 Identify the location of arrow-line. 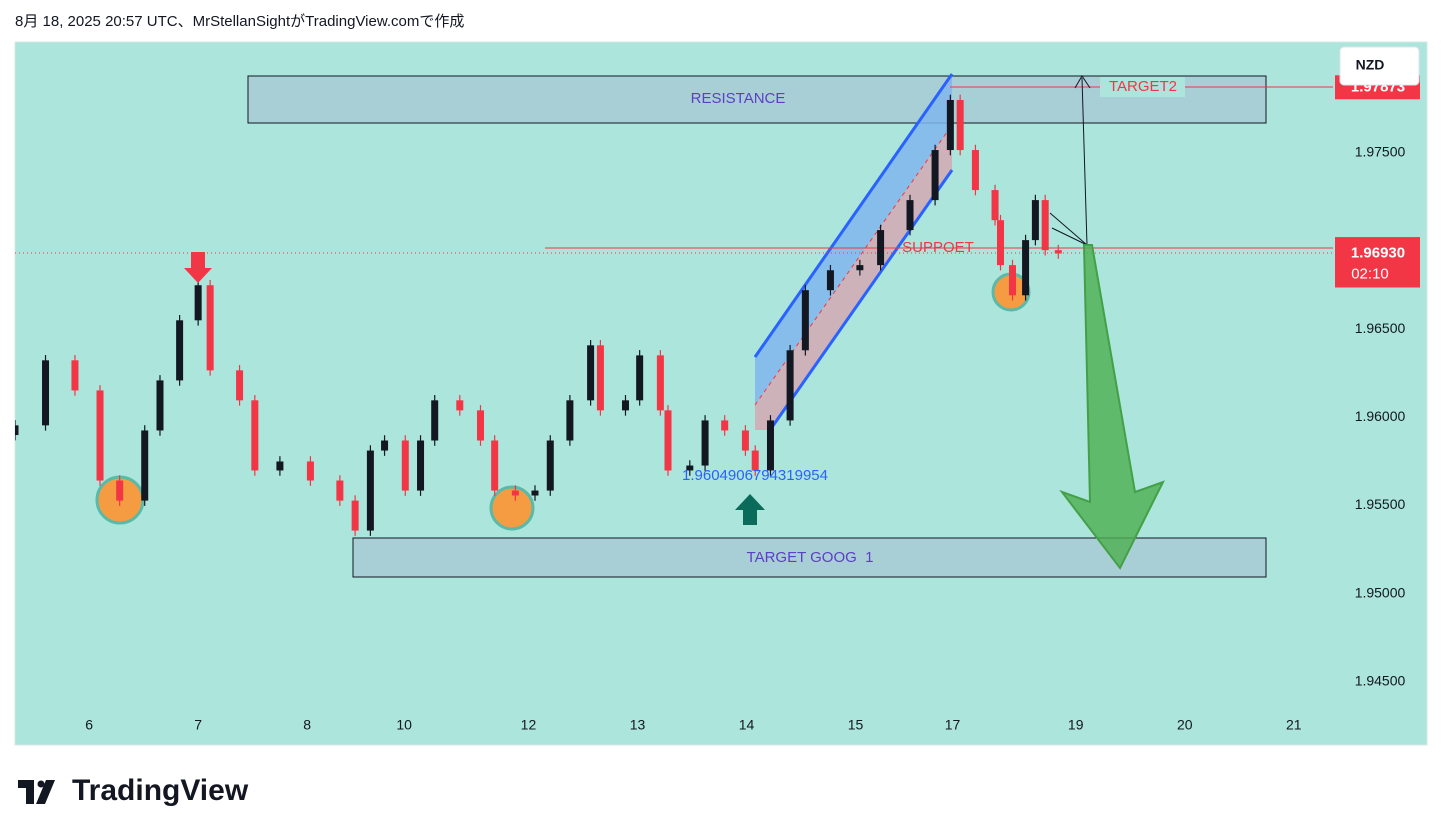
(1084, 161).